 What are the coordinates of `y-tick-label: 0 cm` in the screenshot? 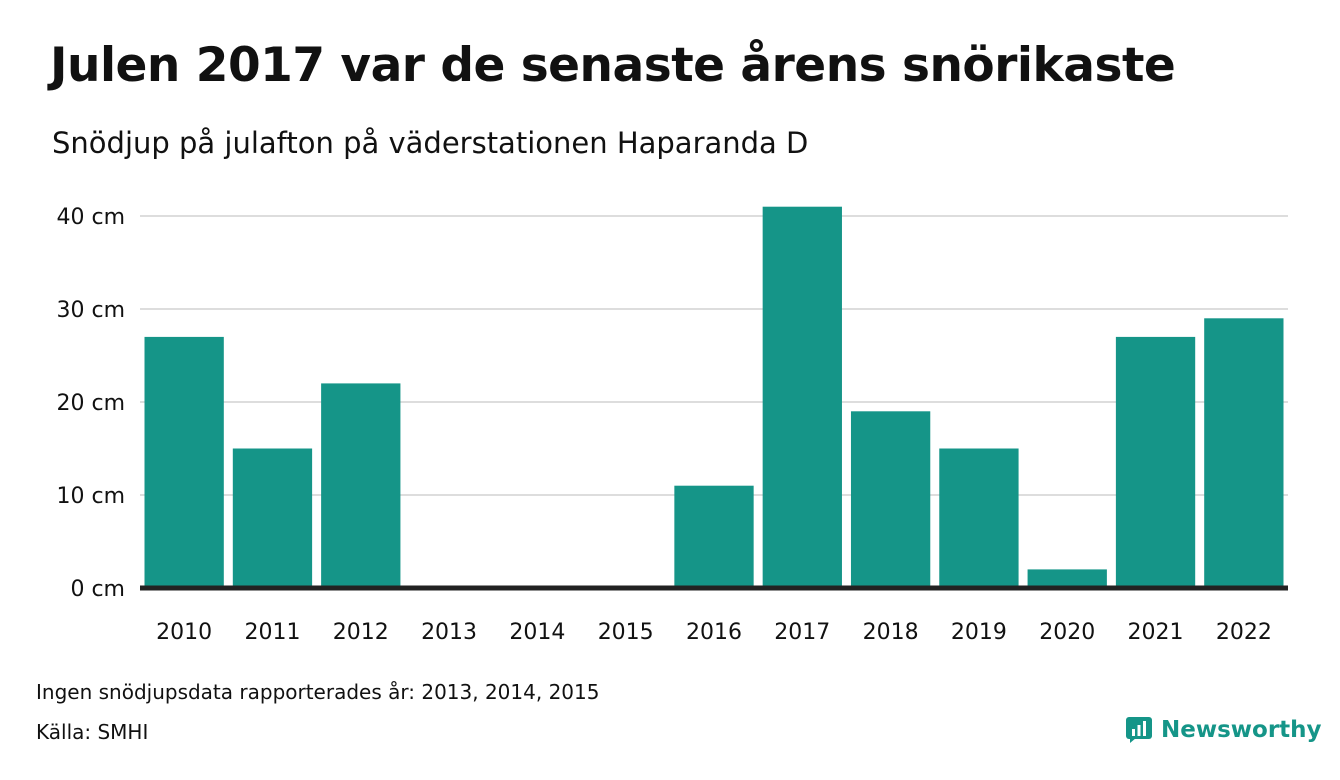 It's located at (97, 589).